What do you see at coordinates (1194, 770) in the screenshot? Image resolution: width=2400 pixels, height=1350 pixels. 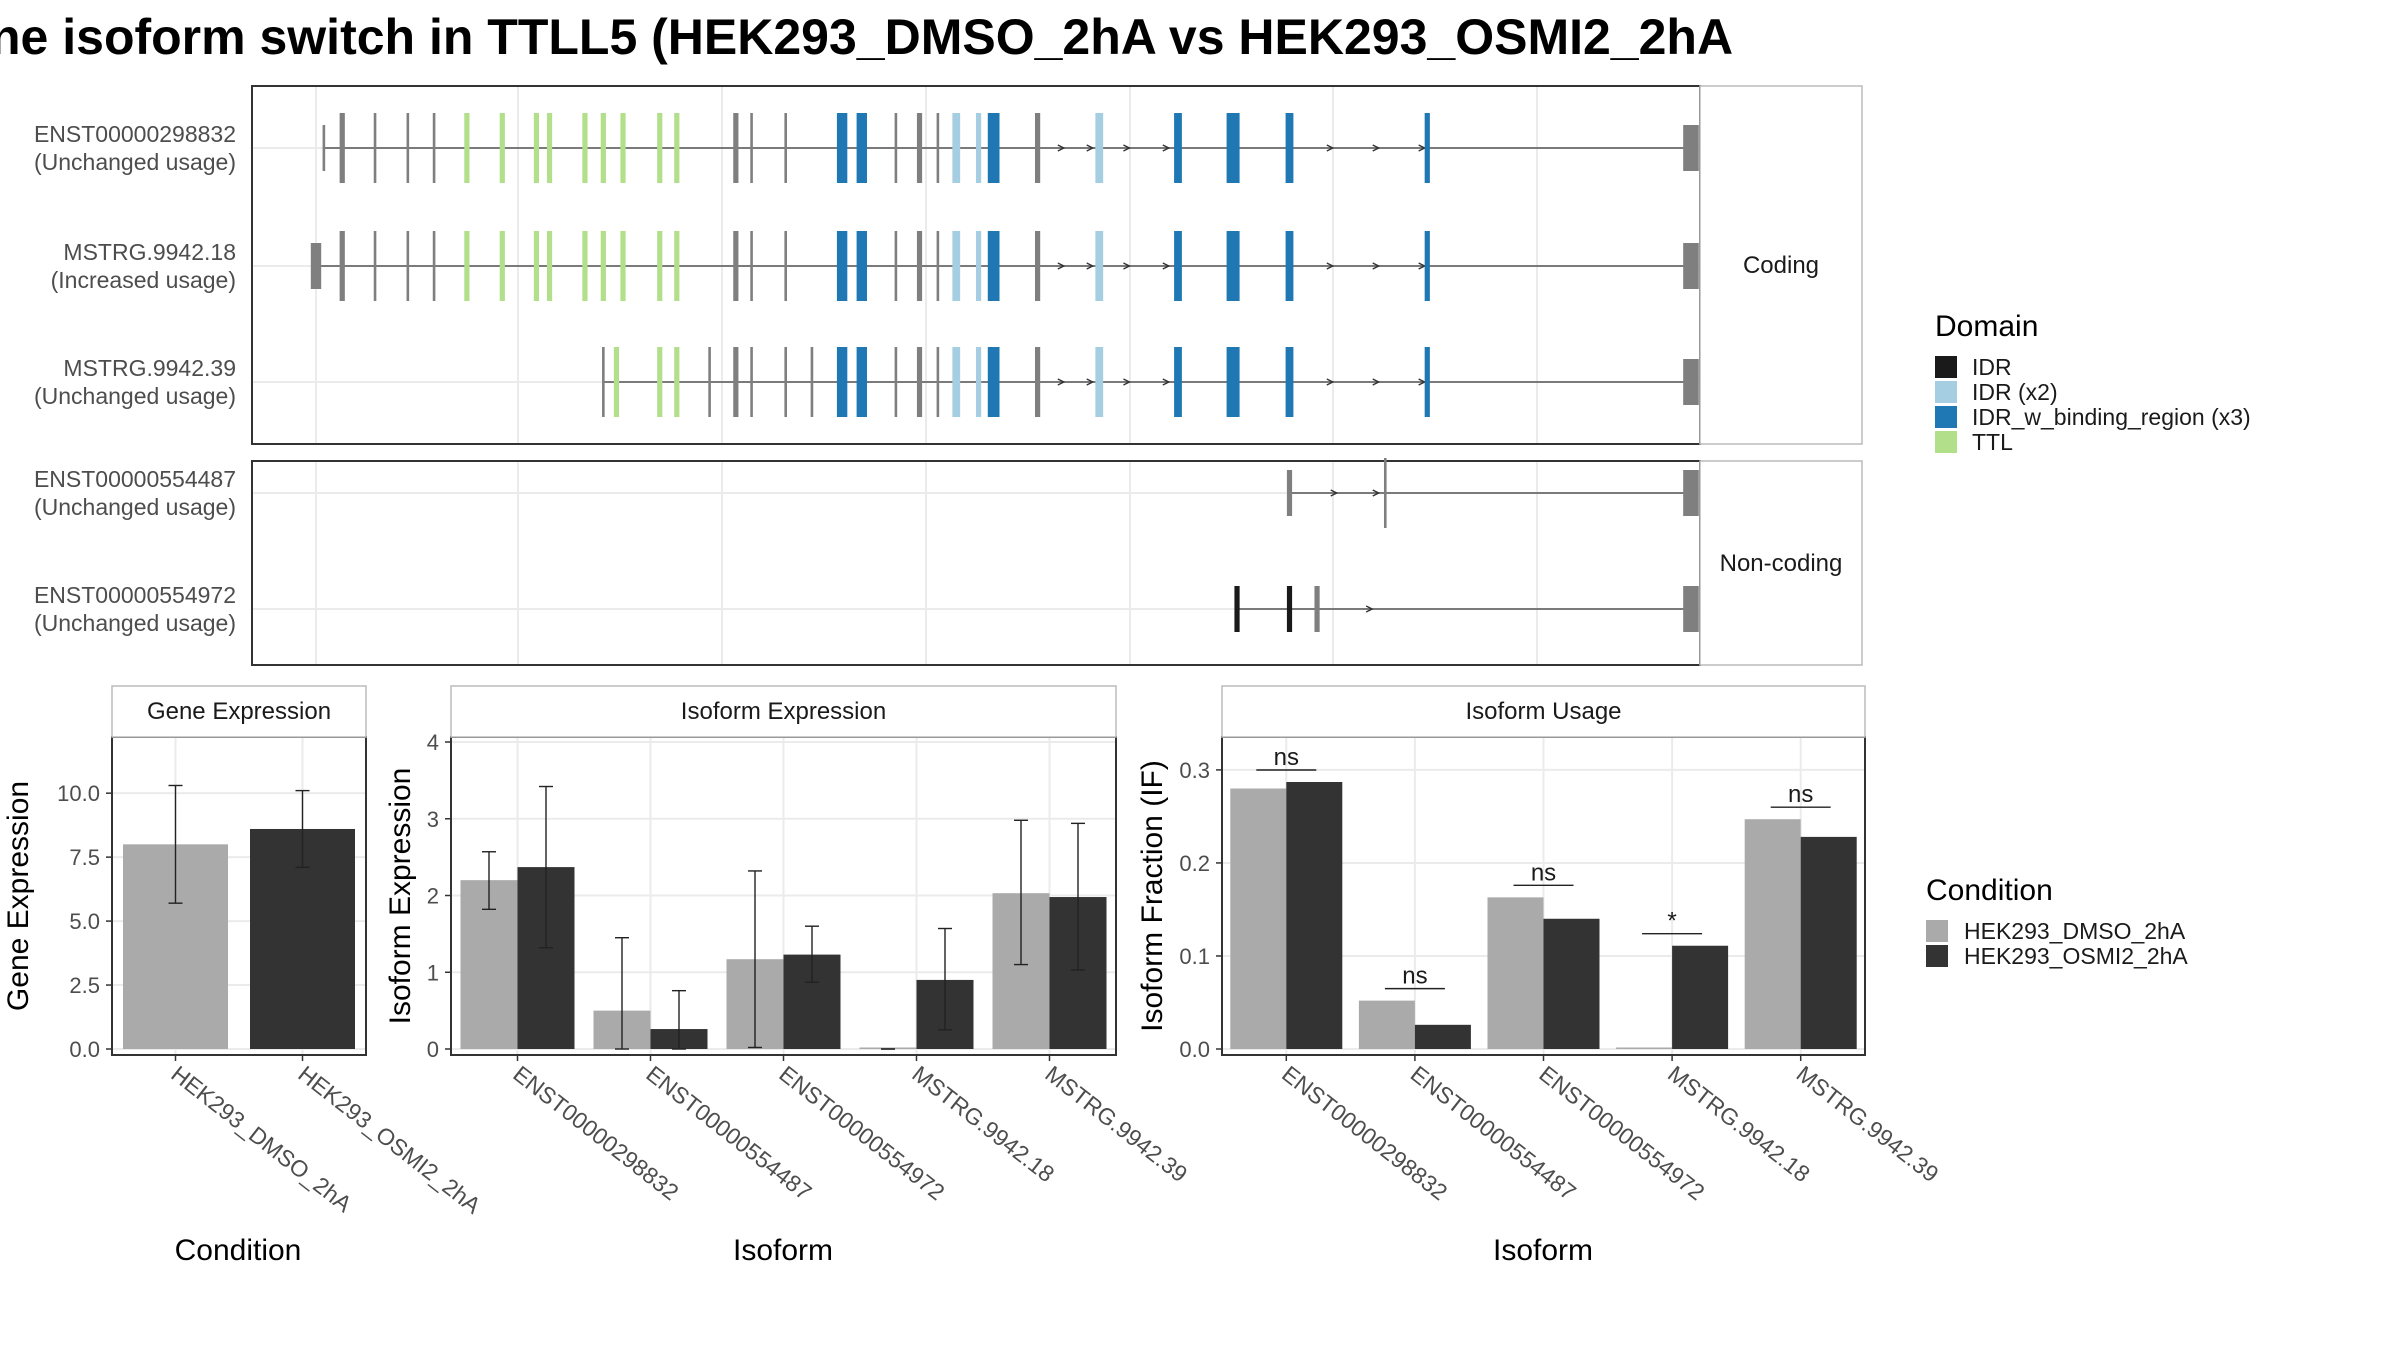 I see `y-tick-label: 0.3` at bounding box center [1194, 770].